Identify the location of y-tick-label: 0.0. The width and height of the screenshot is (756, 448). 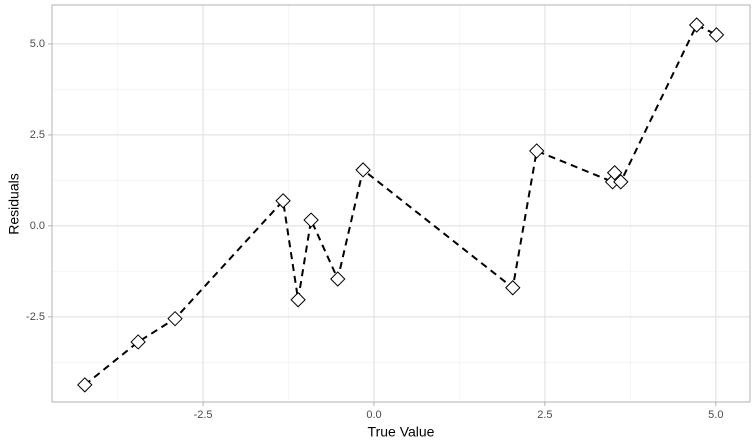
(37, 226).